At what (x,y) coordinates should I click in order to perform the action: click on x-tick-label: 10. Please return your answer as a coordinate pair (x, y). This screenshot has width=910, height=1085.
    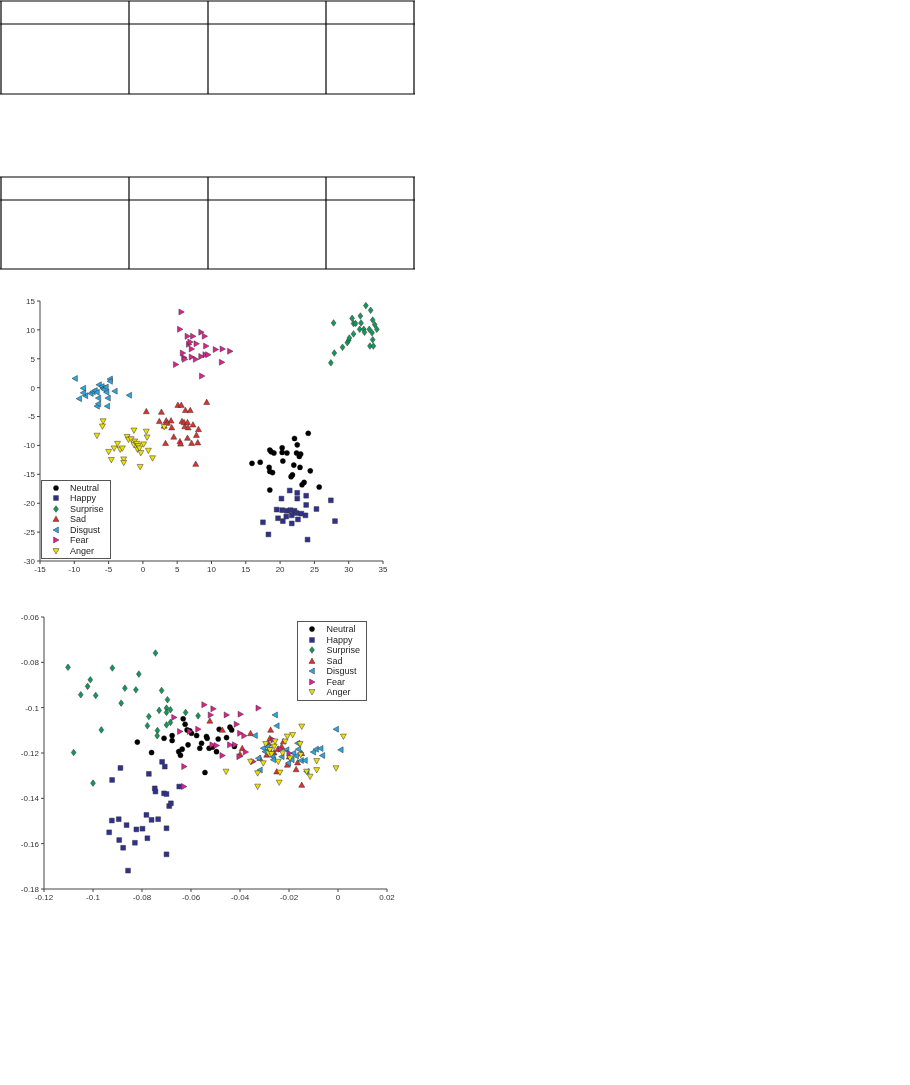
    Looking at the image, I should click on (212, 569).